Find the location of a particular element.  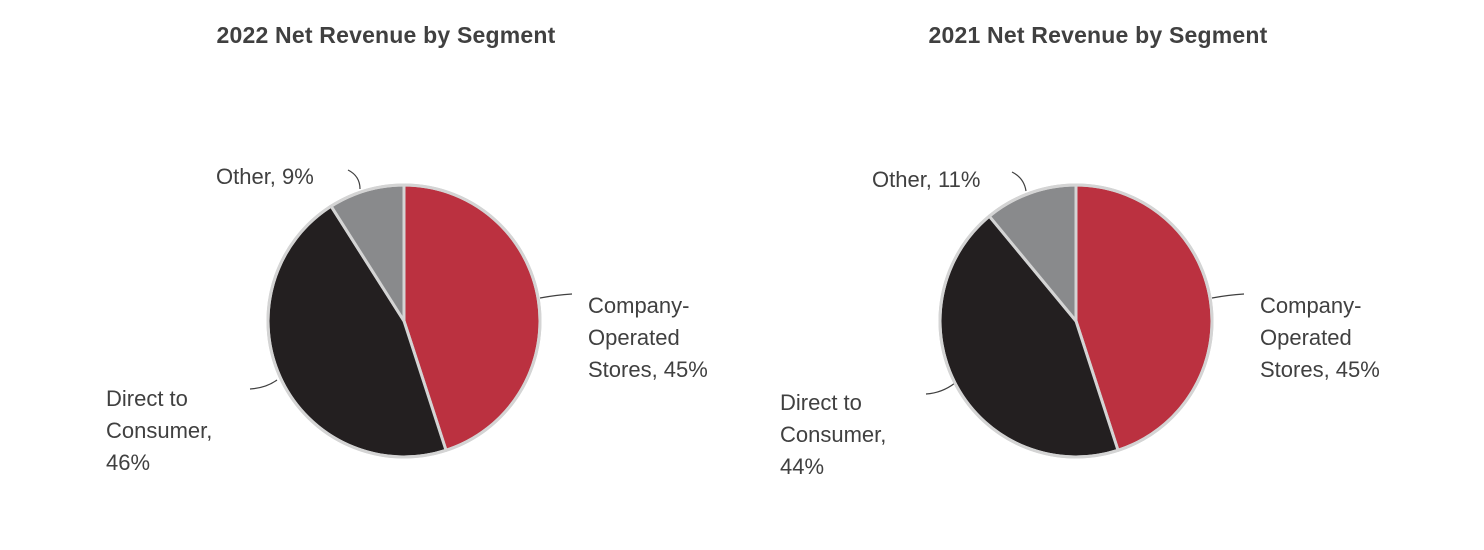

data-label-line: Other, 11% is located at coordinates (926, 179).